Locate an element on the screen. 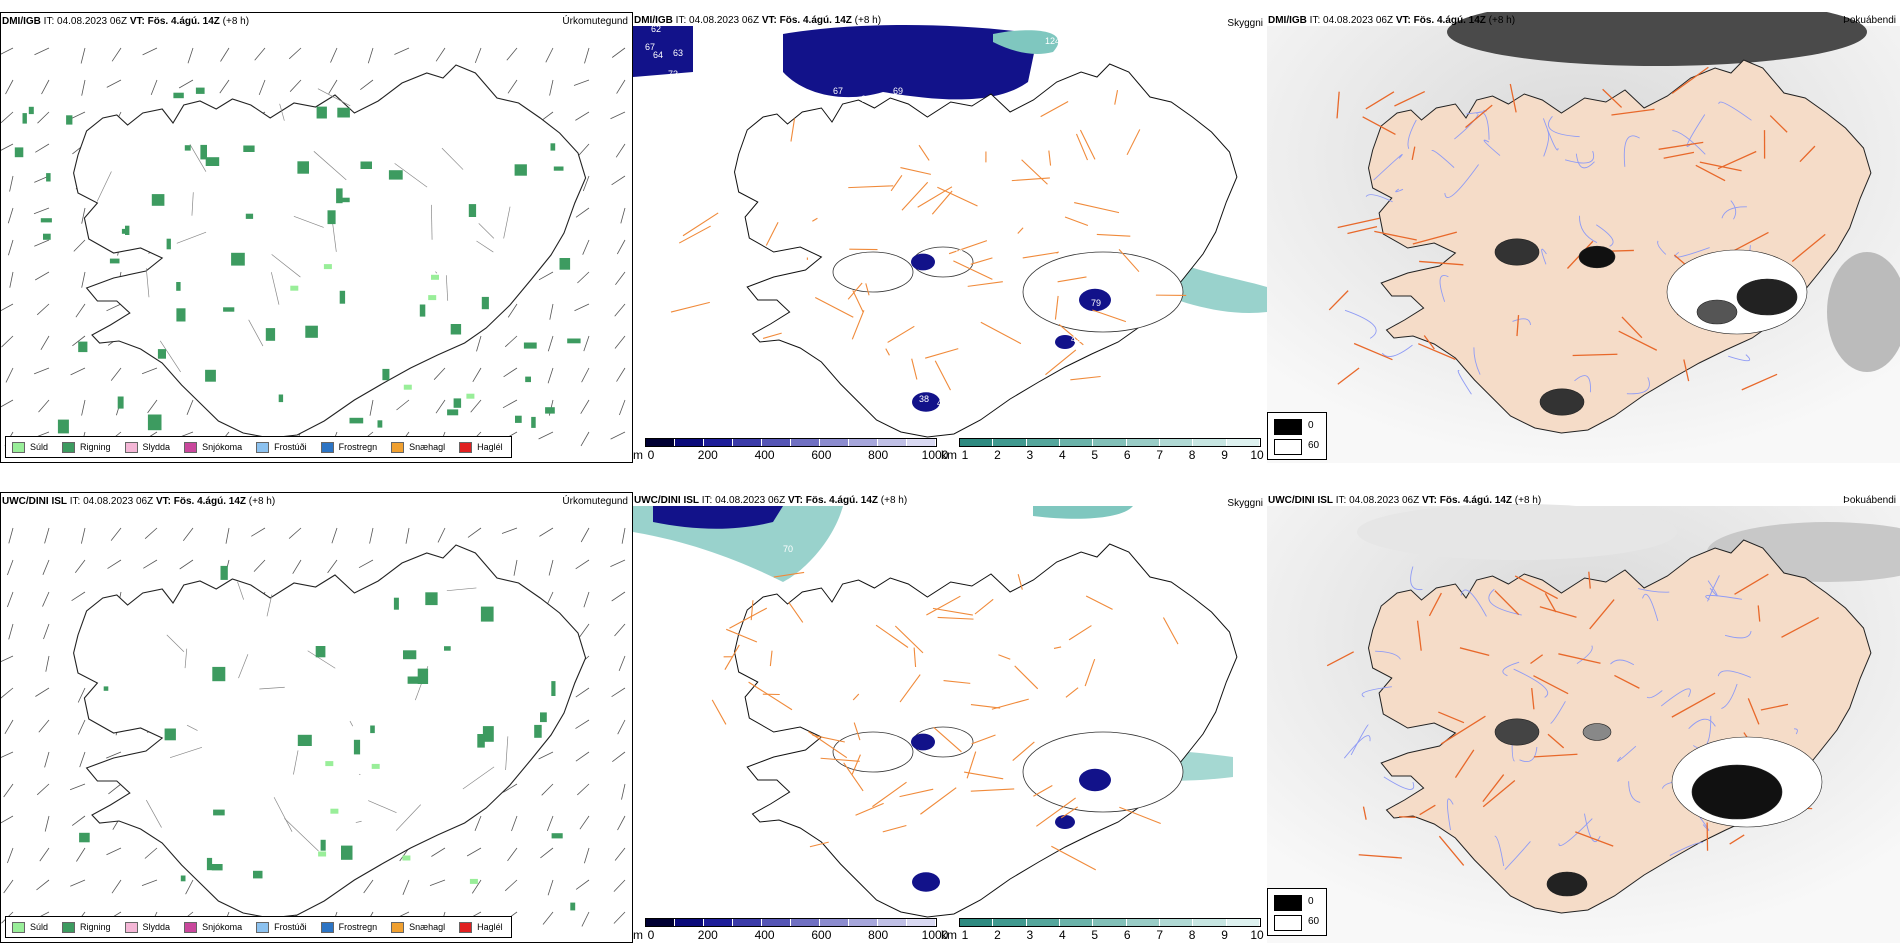 This screenshot has width=1900, height=950. visibility-title: Skyggni is located at coordinates (1245, 23).